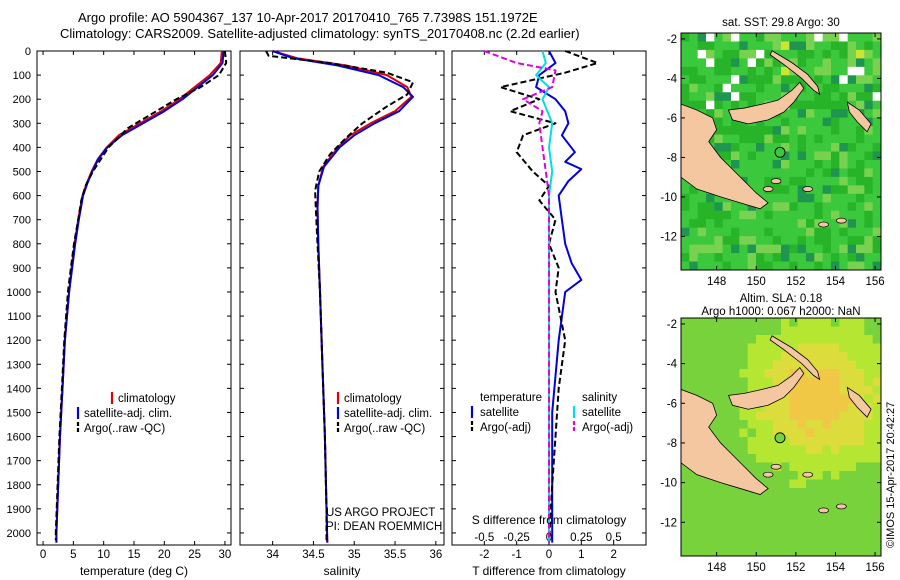  I want to click on map-x-tick-label: 150, so click(756, 282).